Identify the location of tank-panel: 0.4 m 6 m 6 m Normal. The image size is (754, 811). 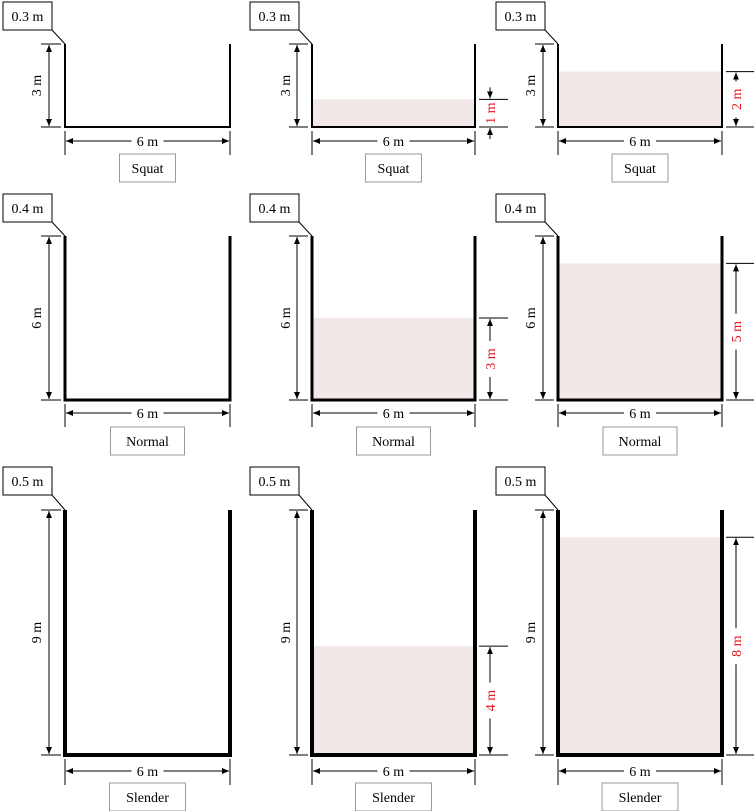
(117, 324).